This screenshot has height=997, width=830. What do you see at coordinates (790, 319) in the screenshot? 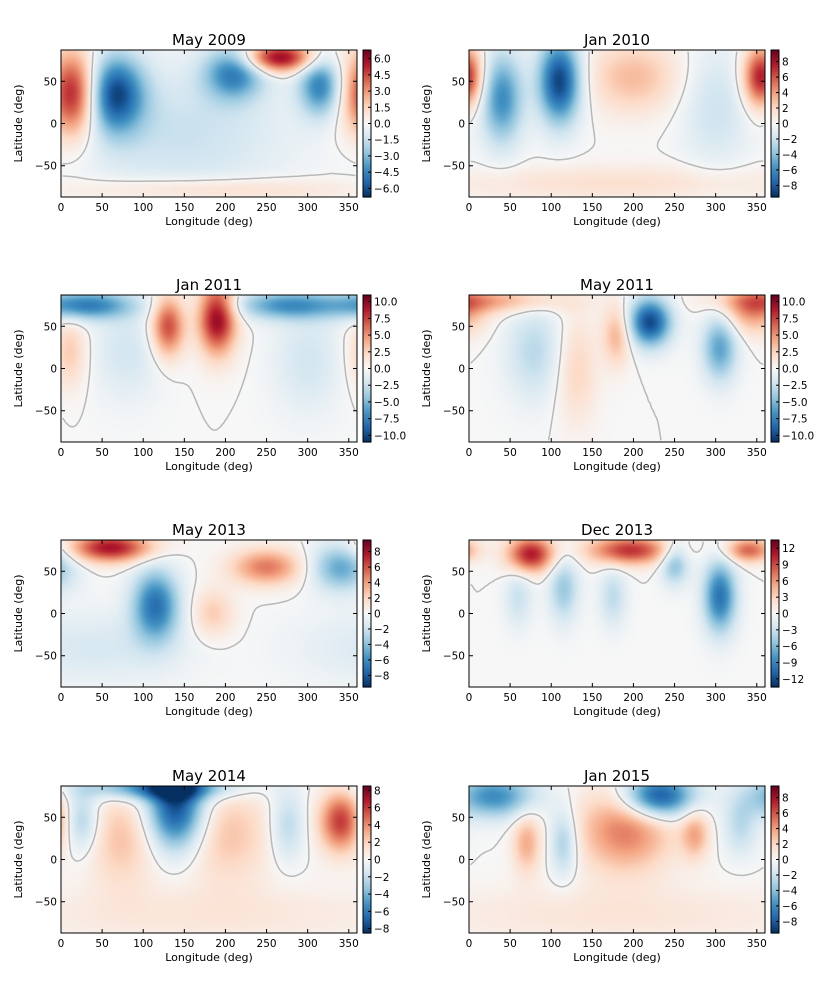
I see `colorbar-tick-label: 7.5` at bounding box center [790, 319].